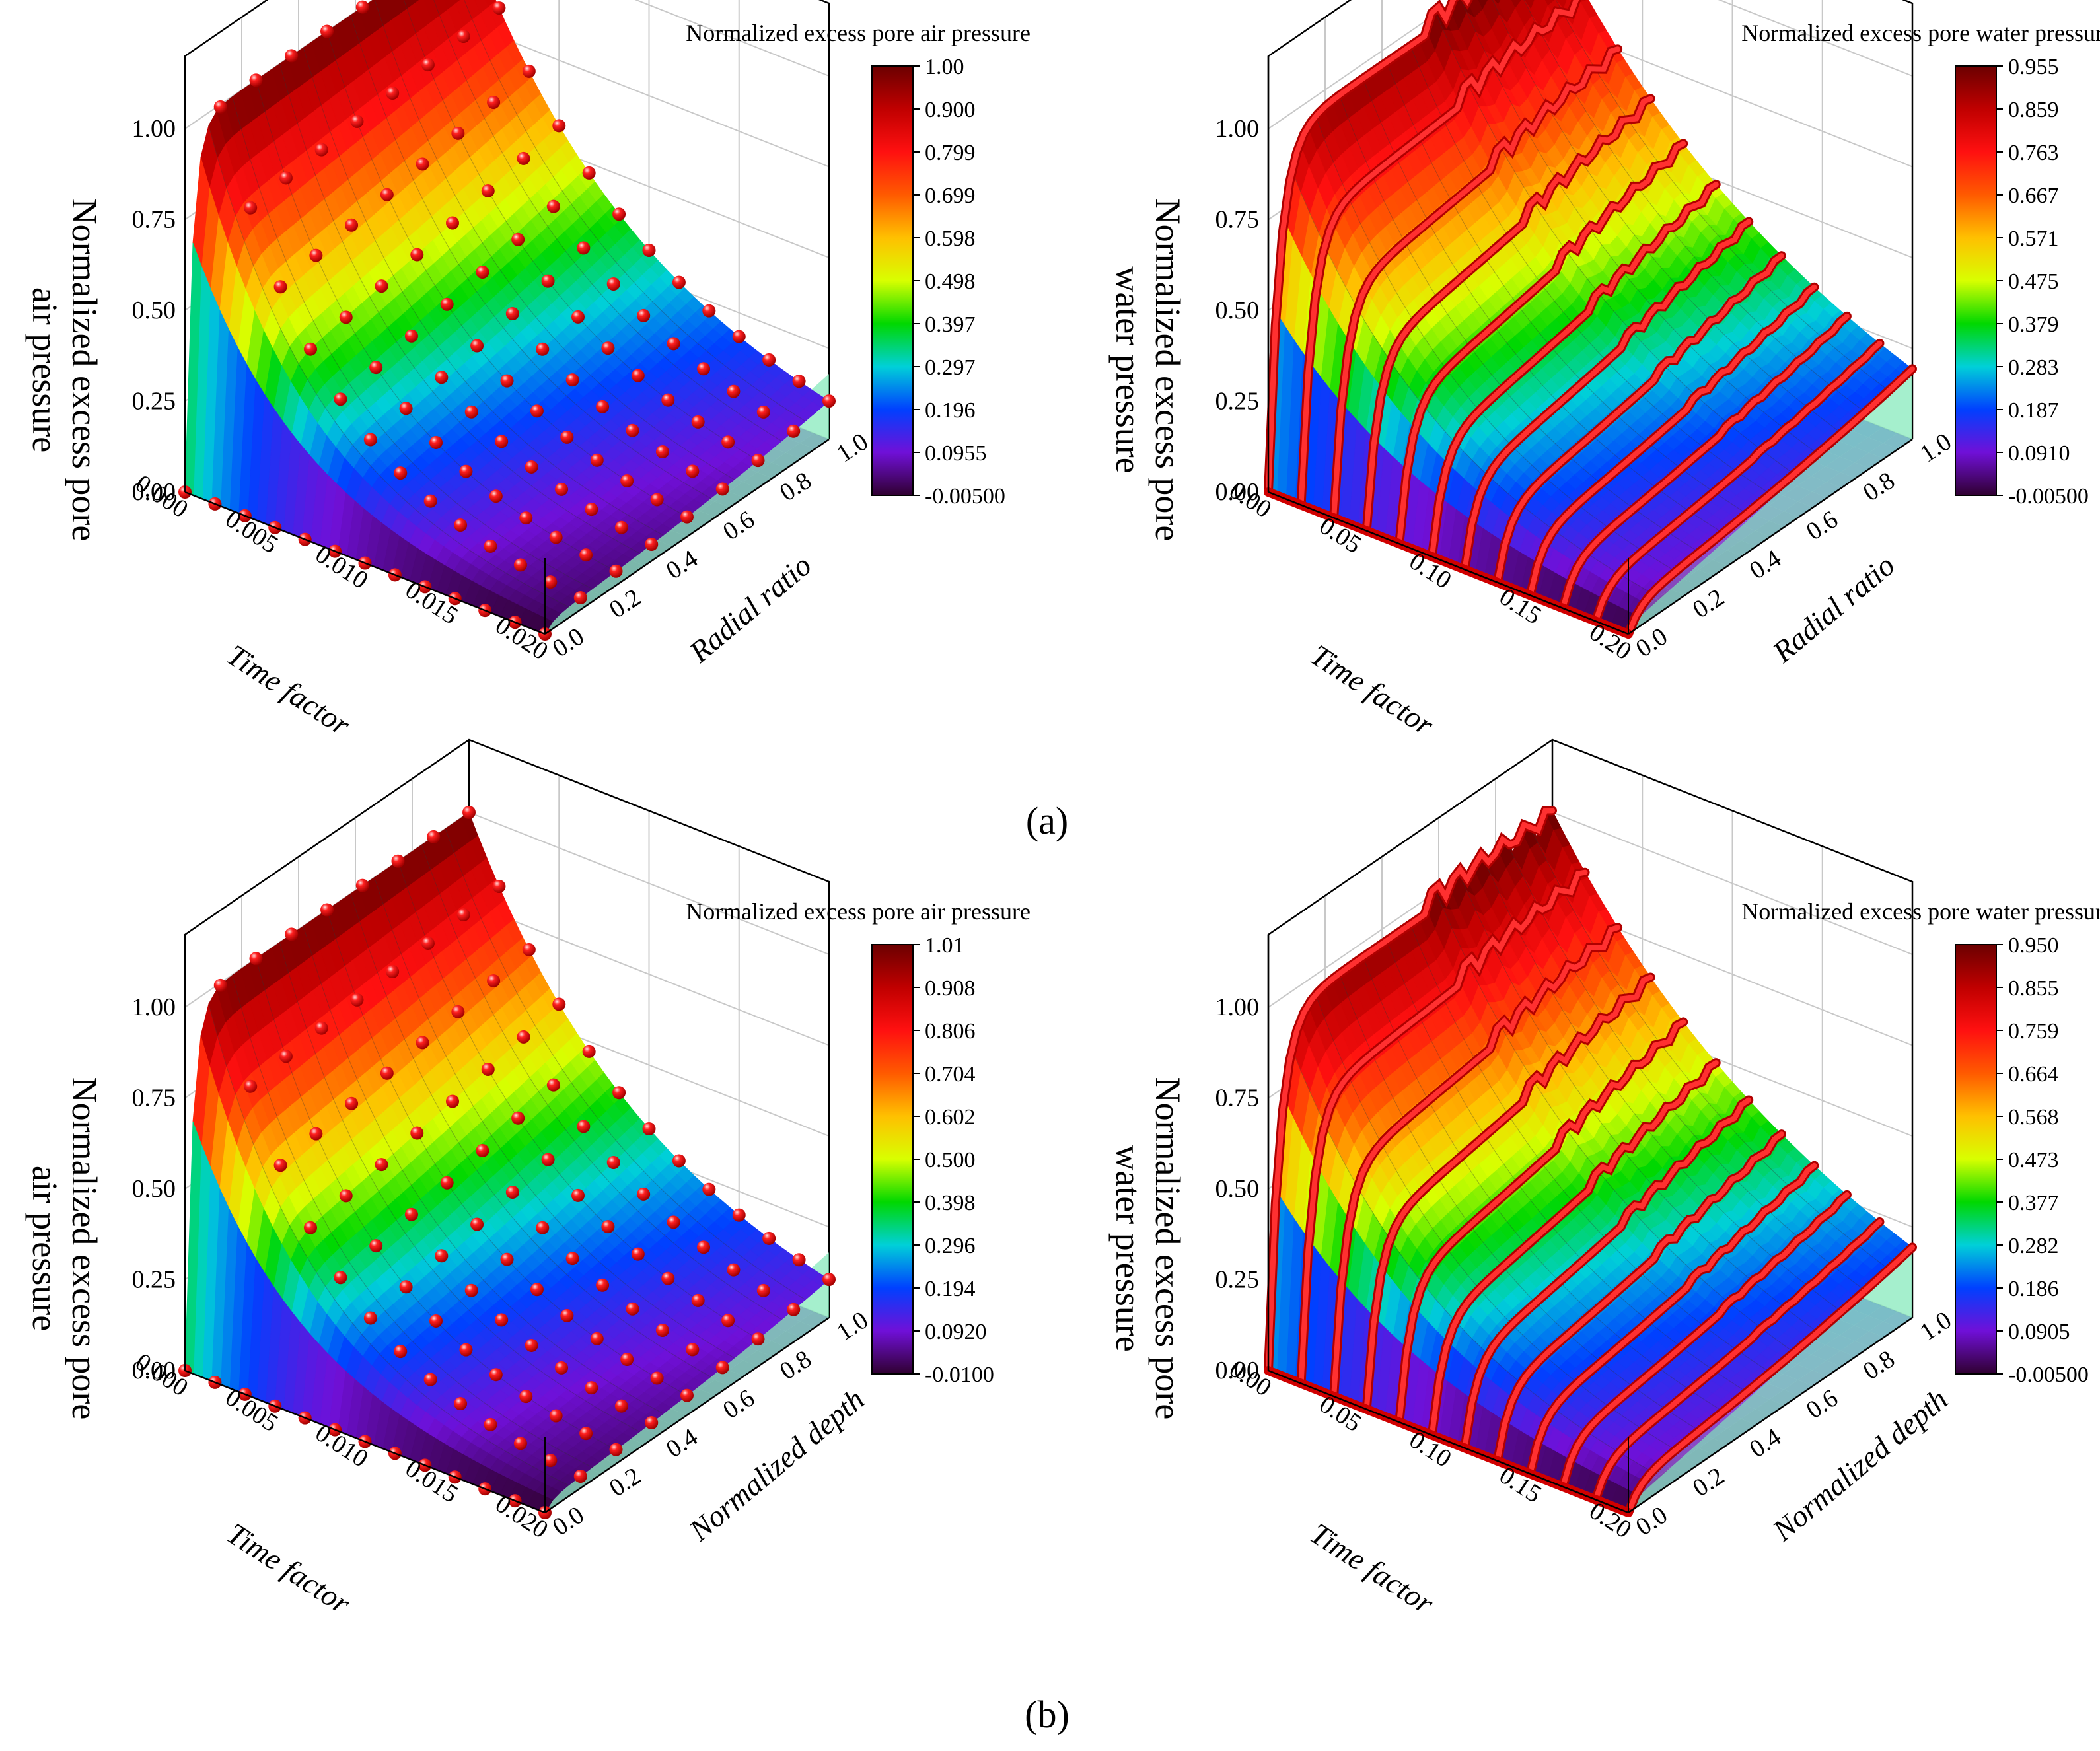 The image size is (2100, 1751). I want to click on colorbar-title: Normalized excess pore water pressure, so click(1920, 33).